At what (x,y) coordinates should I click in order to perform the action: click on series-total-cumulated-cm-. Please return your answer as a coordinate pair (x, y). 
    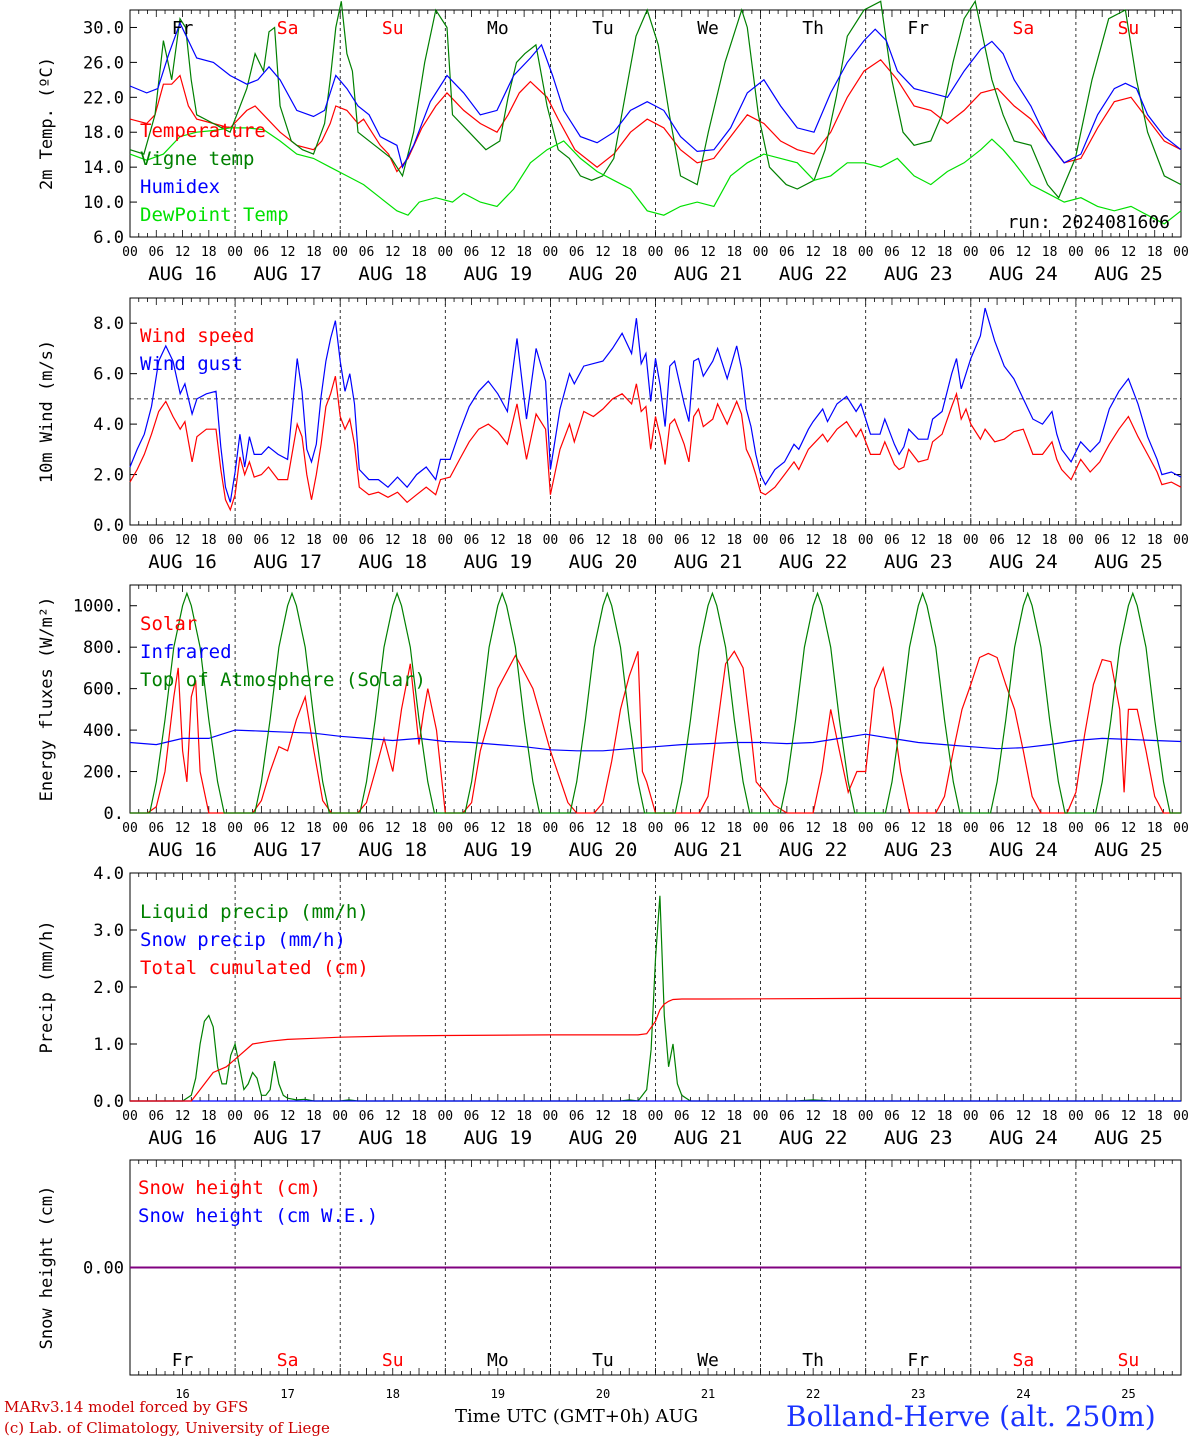
    Looking at the image, I should click on (655, 1049).